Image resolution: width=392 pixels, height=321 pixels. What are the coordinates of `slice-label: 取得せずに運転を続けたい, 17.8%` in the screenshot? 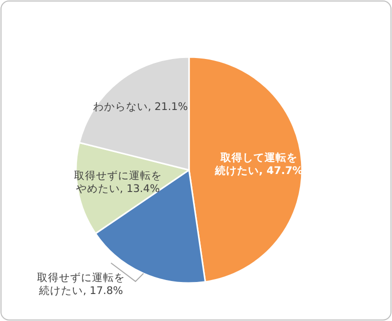 It's located at (81, 285).